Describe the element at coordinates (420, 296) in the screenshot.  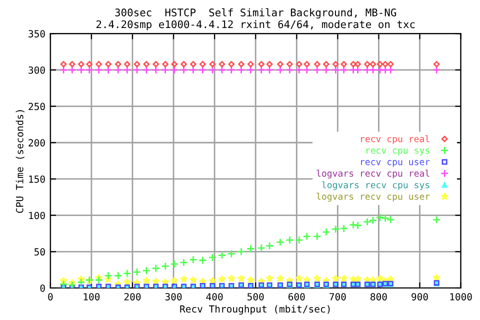
I see `x-tick-label: 900` at that location.